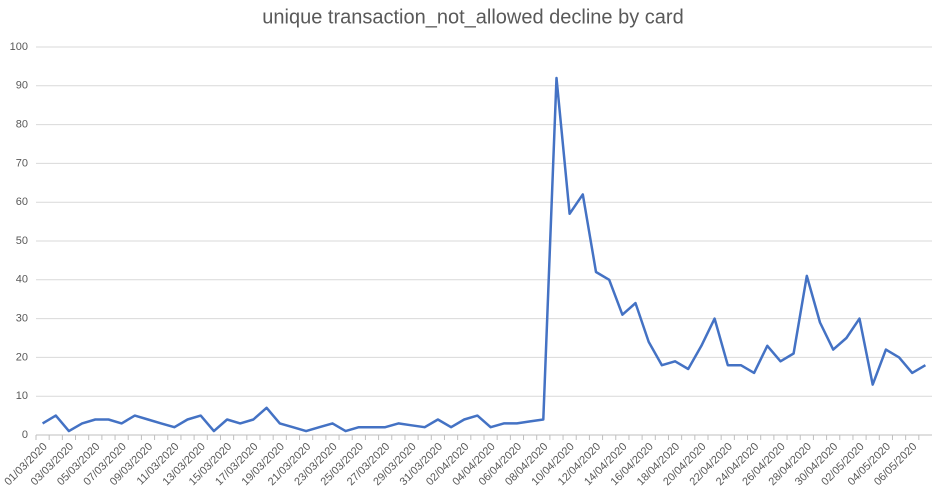 This screenshot has width=946, height=498. I want to click on y-tick-label: 10, so click(22, 396).